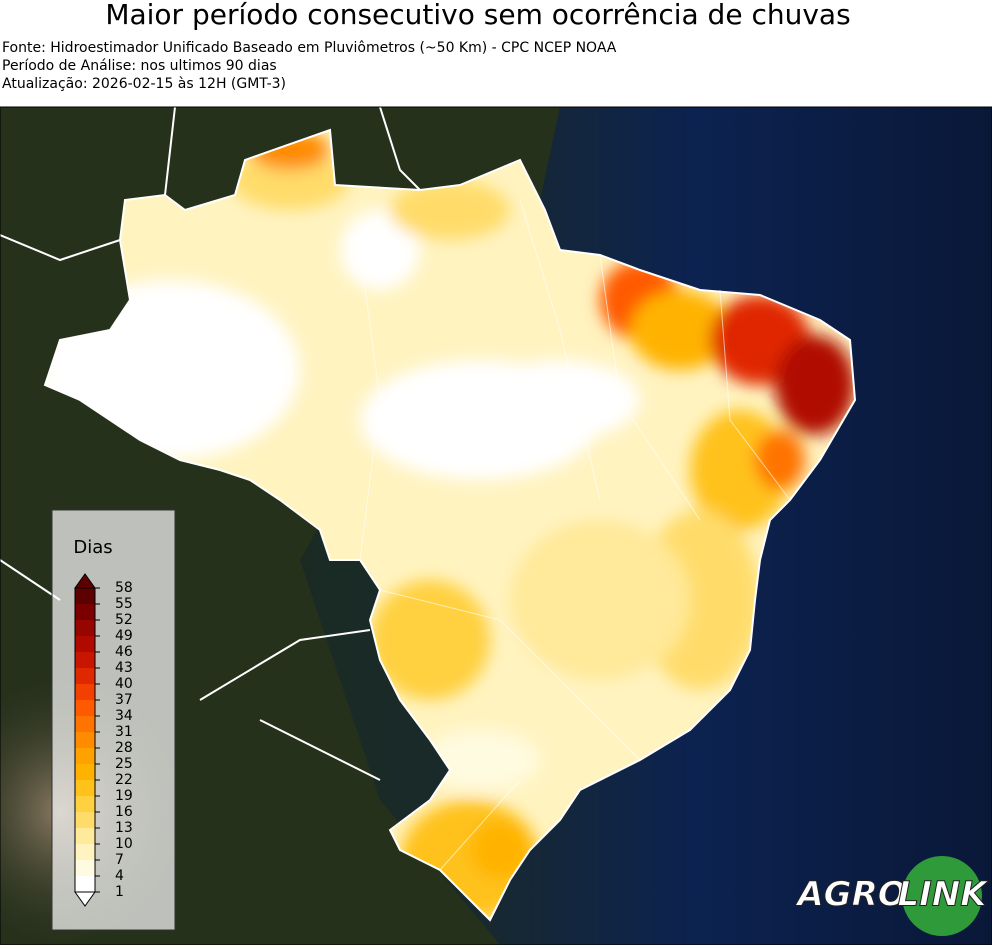 Image resolution: width=992 pixels, height=949 pixels. I want to click on info-line: Atualização: 2026-02-15 às 12H (GMT-3), so click(144, 84).